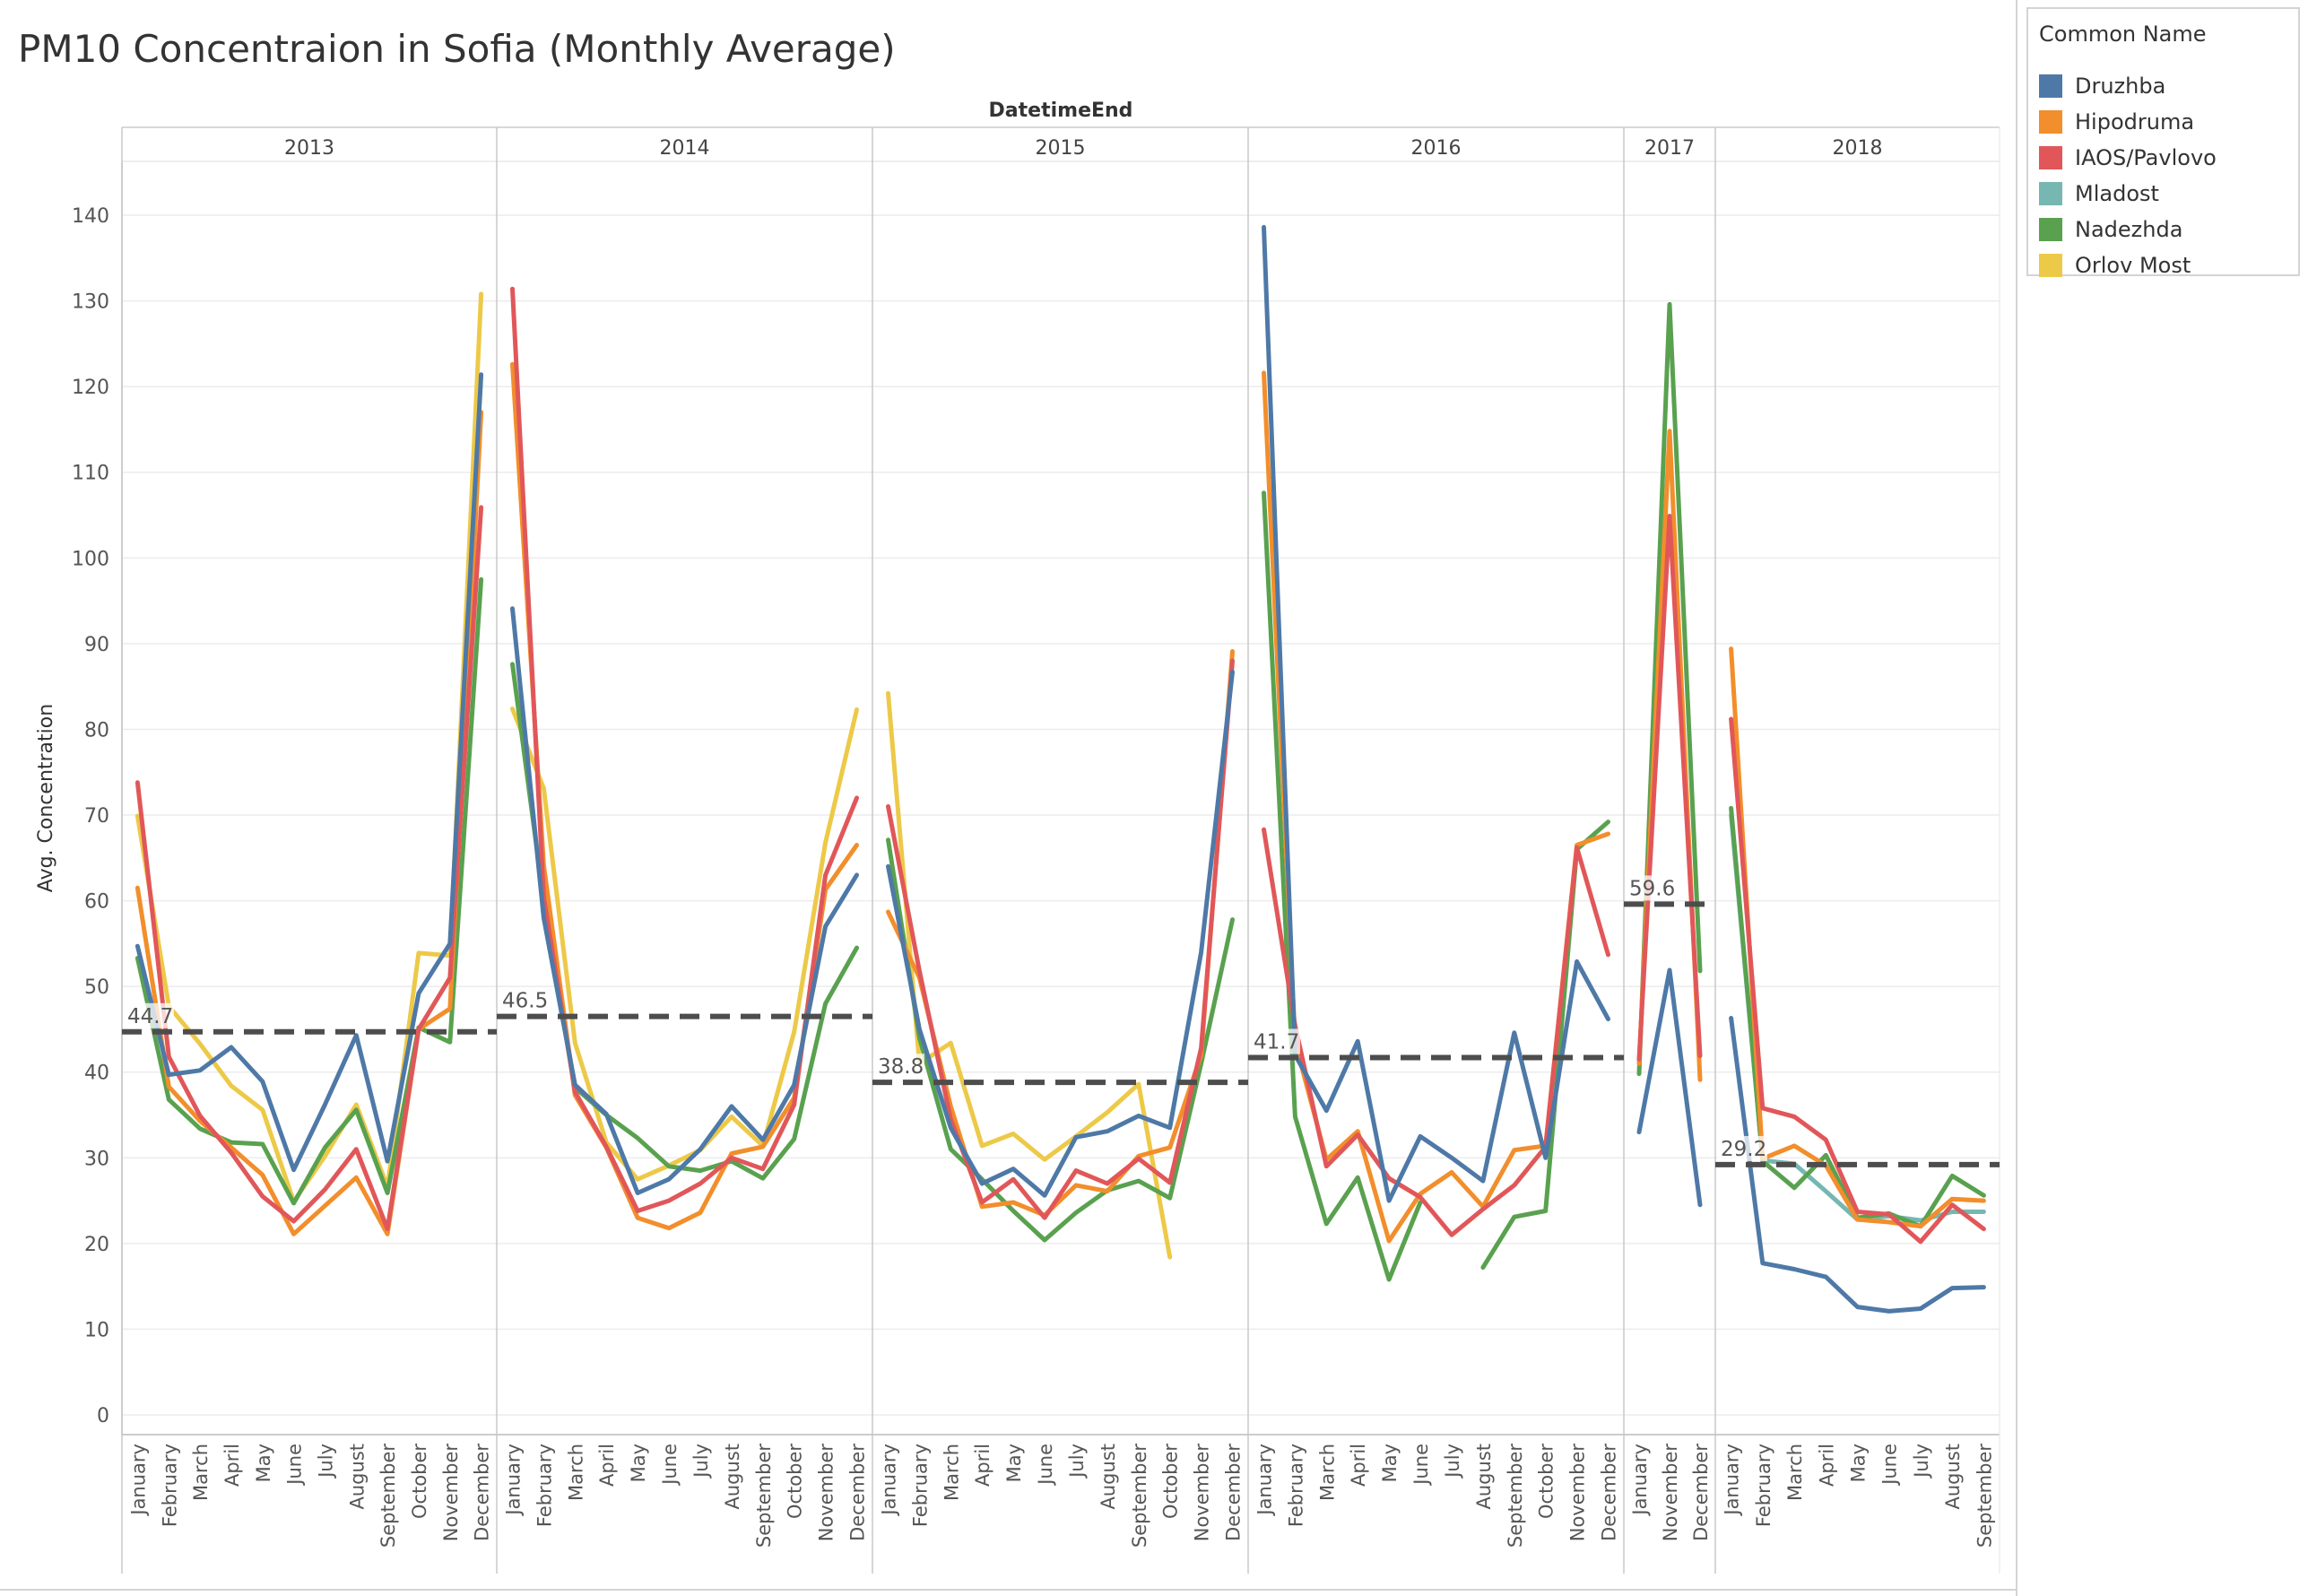 This screenshot has width=2308, height=1596. What do you see at coordinates (96, 1245) in the screenshot?
I see `y-tick-label: 20` at bounding box center [96, 1245].